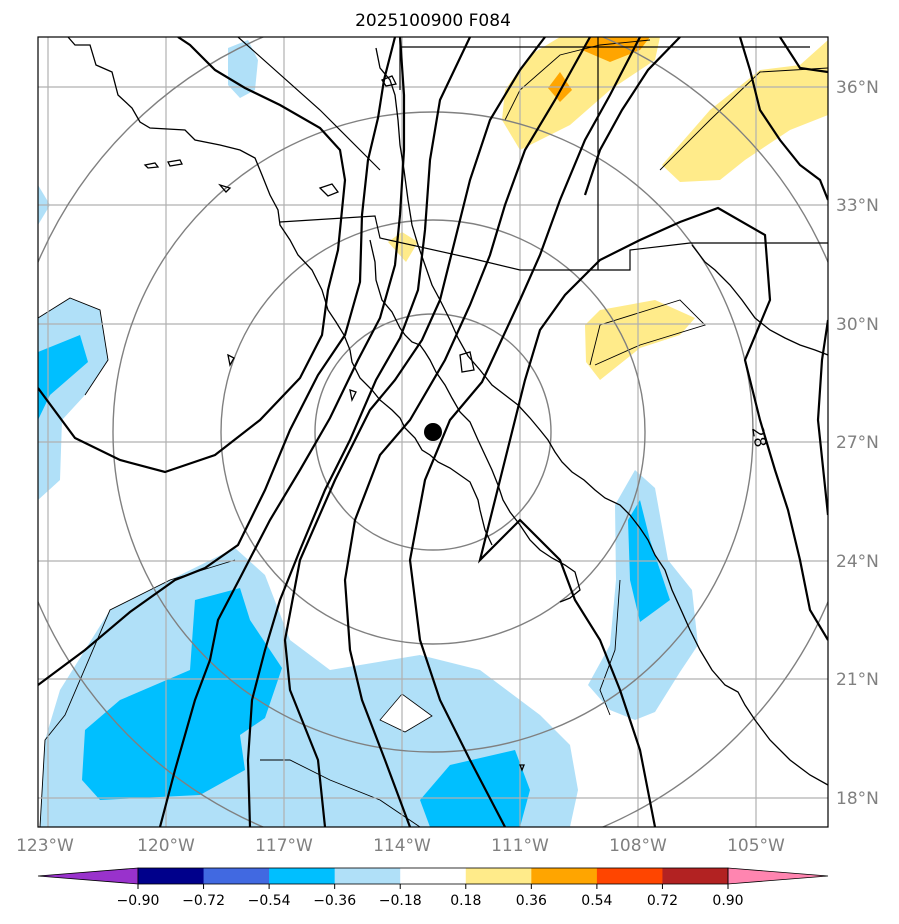 The image size is (899, 924). Describe the element at coordinates (182, 694) in the screenshot. I see `negative-anomaly-core-sw` at that location.